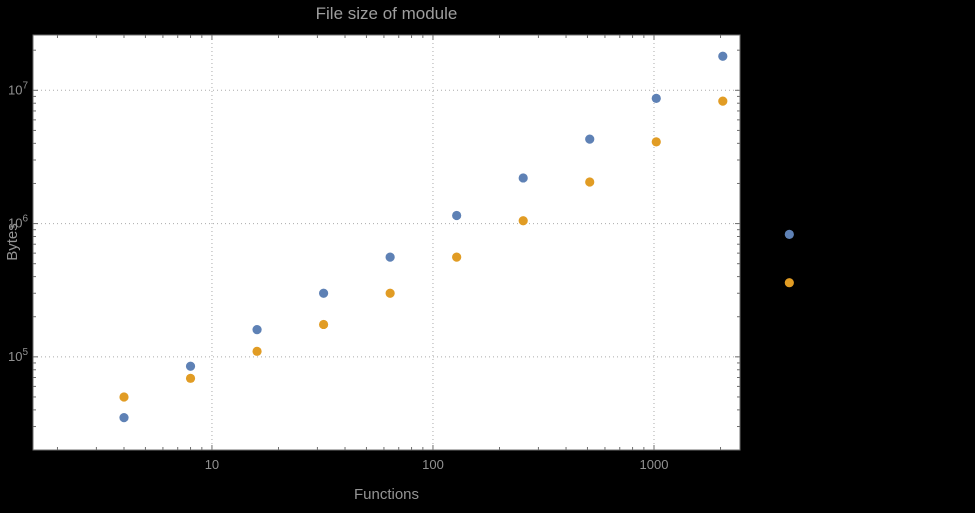  Describe the element at coordinates (18, 222) in the screenshot. I see `y-tick-label: 10⁶` at that location.